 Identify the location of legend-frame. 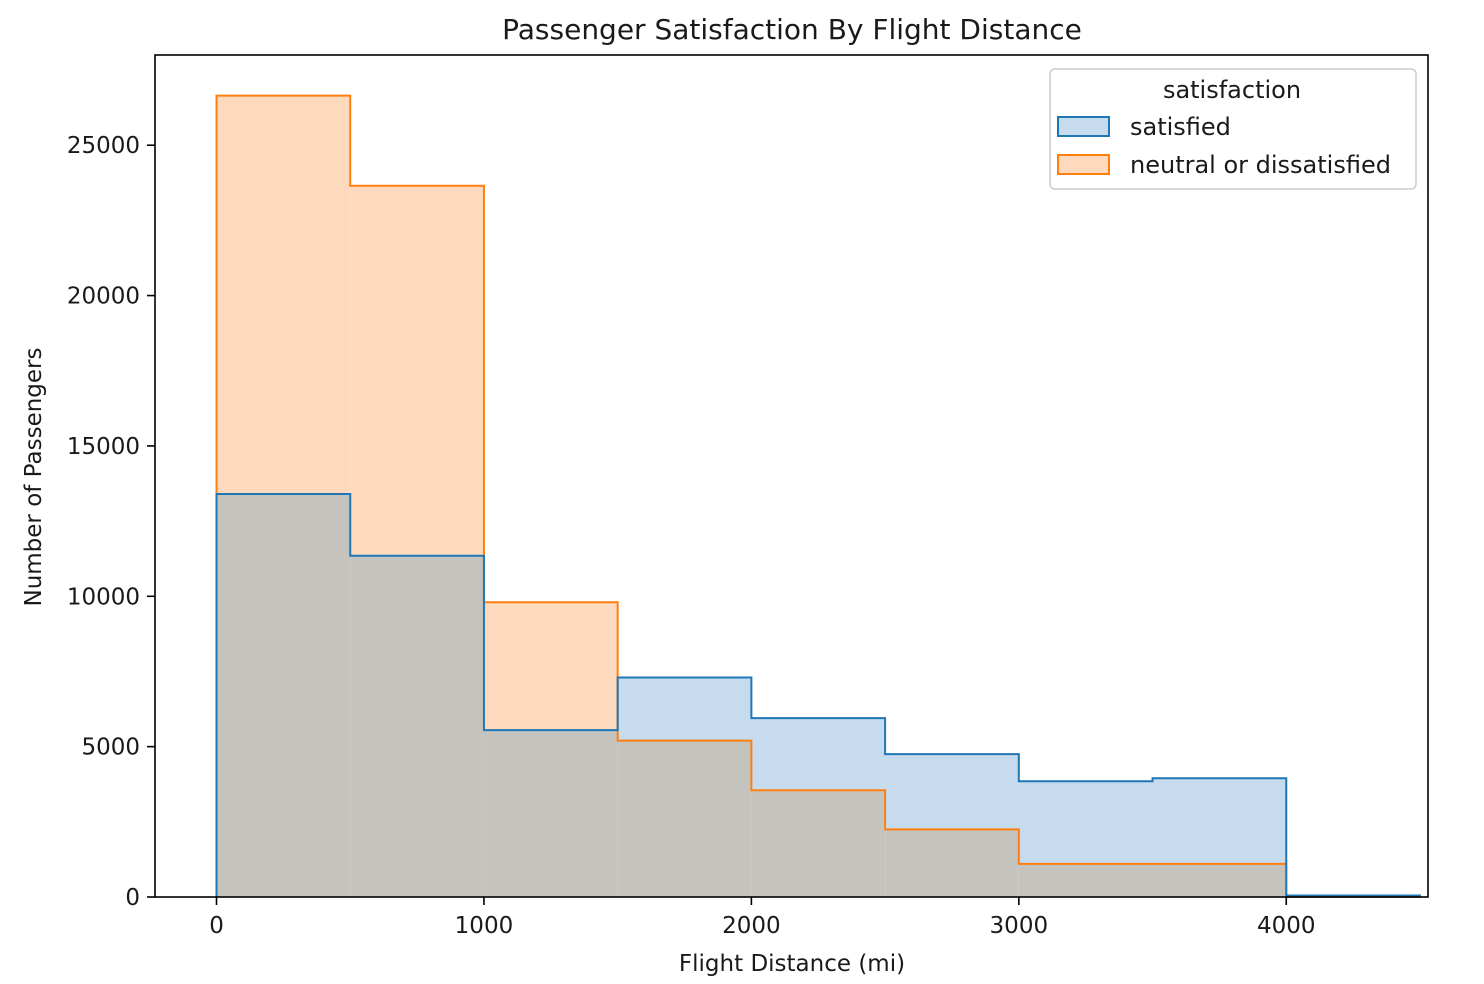
(1233, 129).